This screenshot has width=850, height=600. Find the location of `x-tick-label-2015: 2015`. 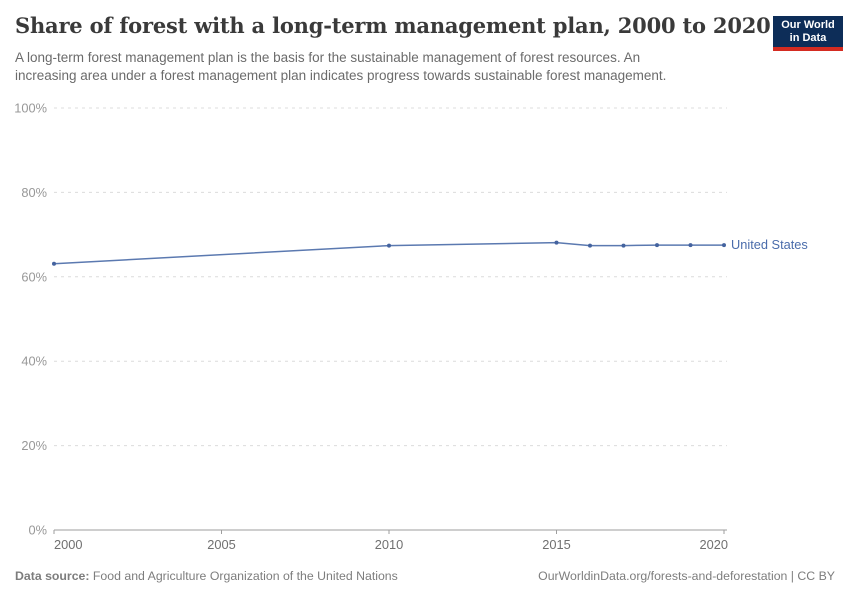

x-tick-label-2015: 2015 is located at coordinates (556, 544).